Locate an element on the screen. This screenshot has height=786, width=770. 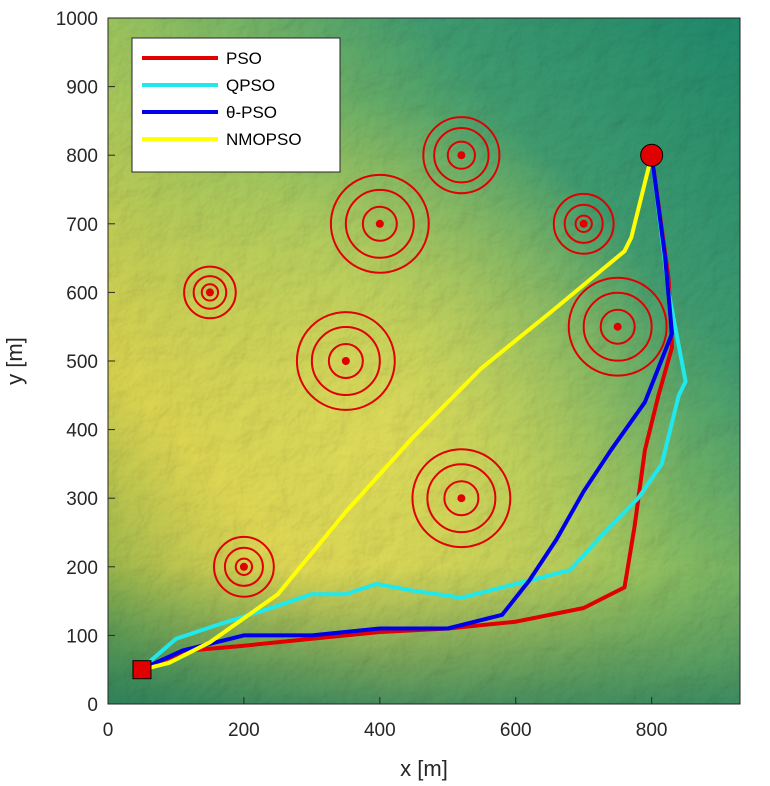
legend-box is located at coordinates (236, 105).